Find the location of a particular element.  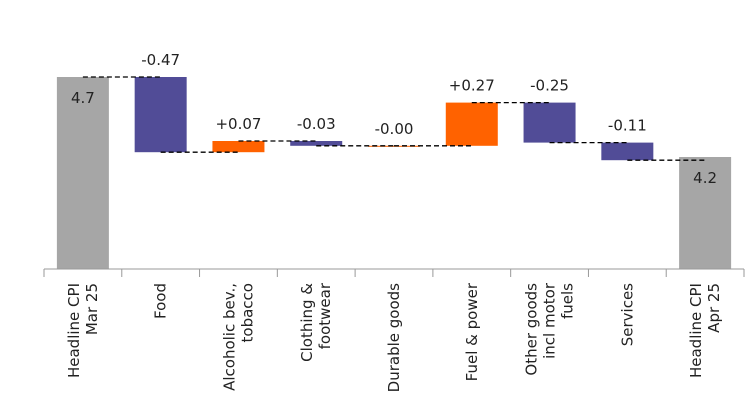

value-label: +0.27 is located at coordinates (472, 86).